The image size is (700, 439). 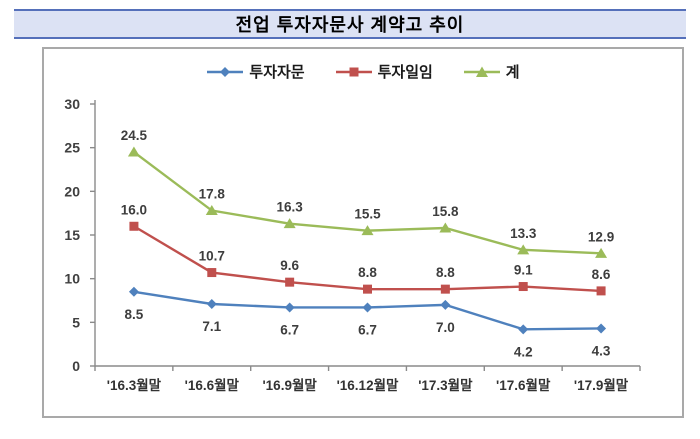 I want to click on data-label-total: 16.3, so click(x=290, y=207).